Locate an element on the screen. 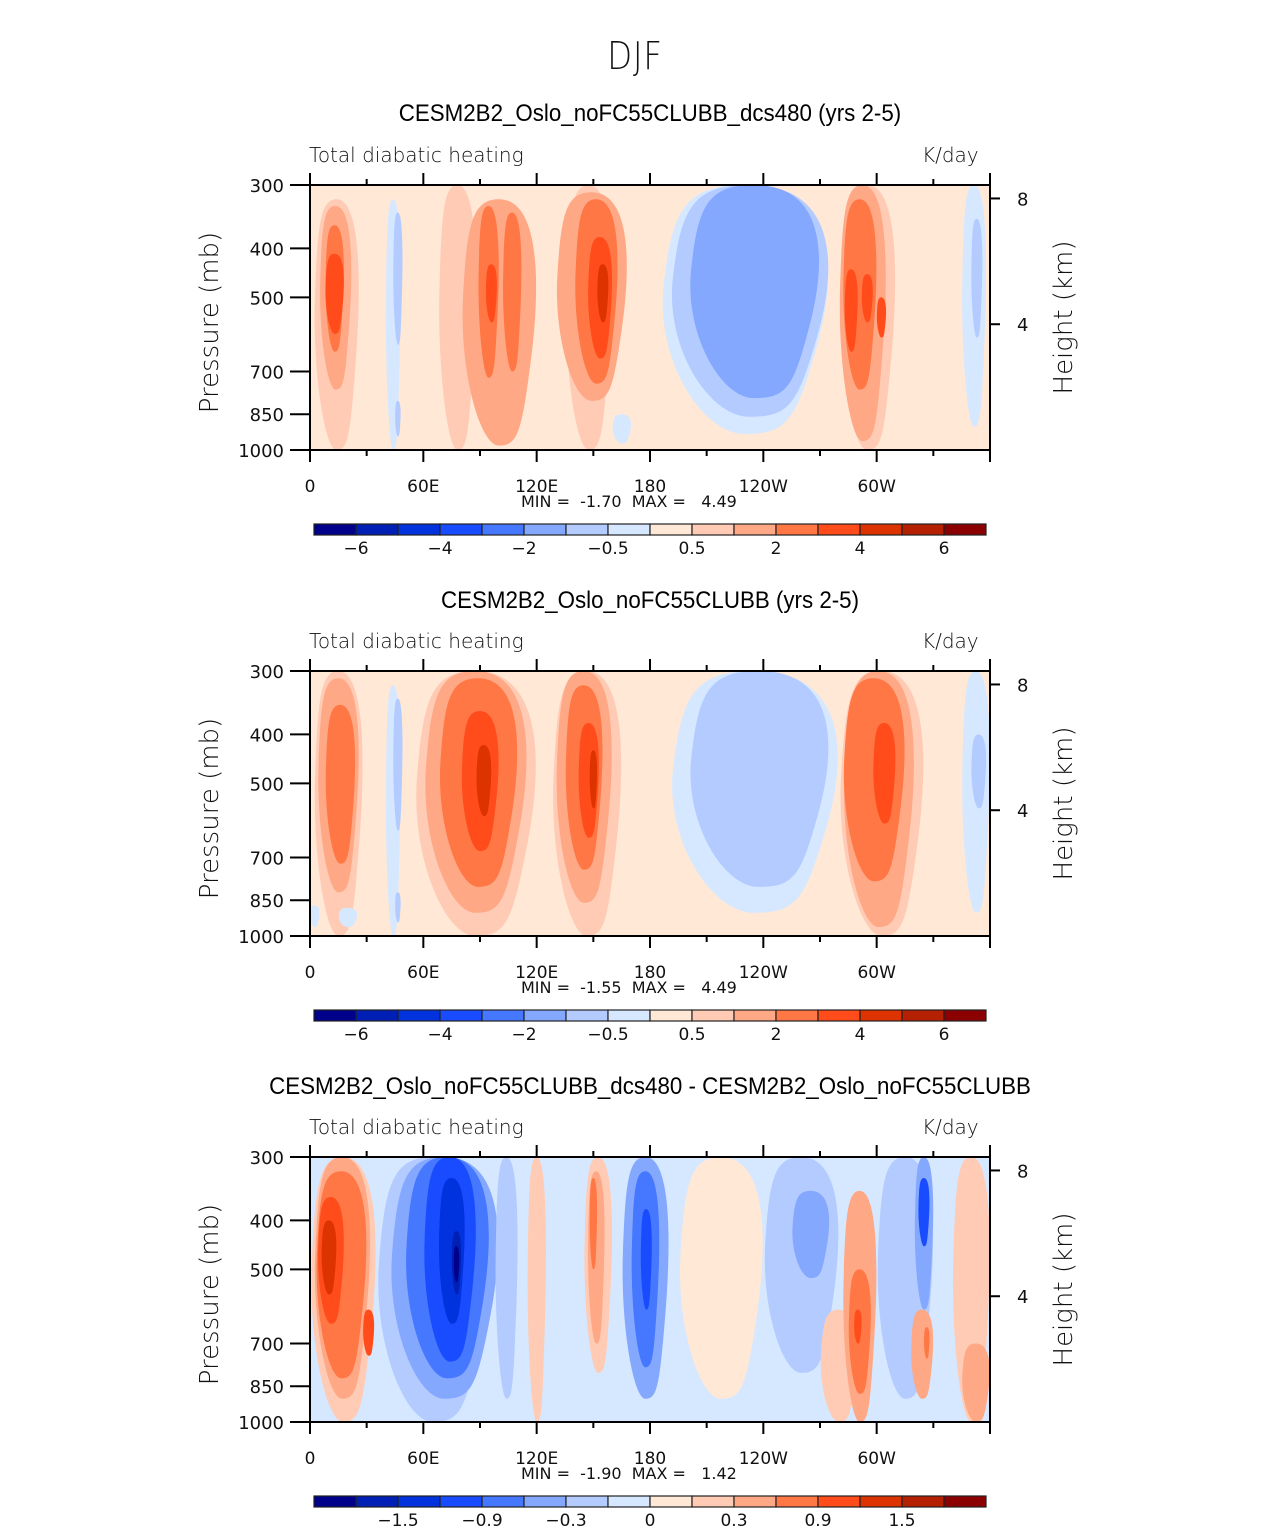 Image resolution: width=1285 pixels, height=1531 pixels. panel-1-left-string: Total diabatic heating is located at coordinates (416, 155).